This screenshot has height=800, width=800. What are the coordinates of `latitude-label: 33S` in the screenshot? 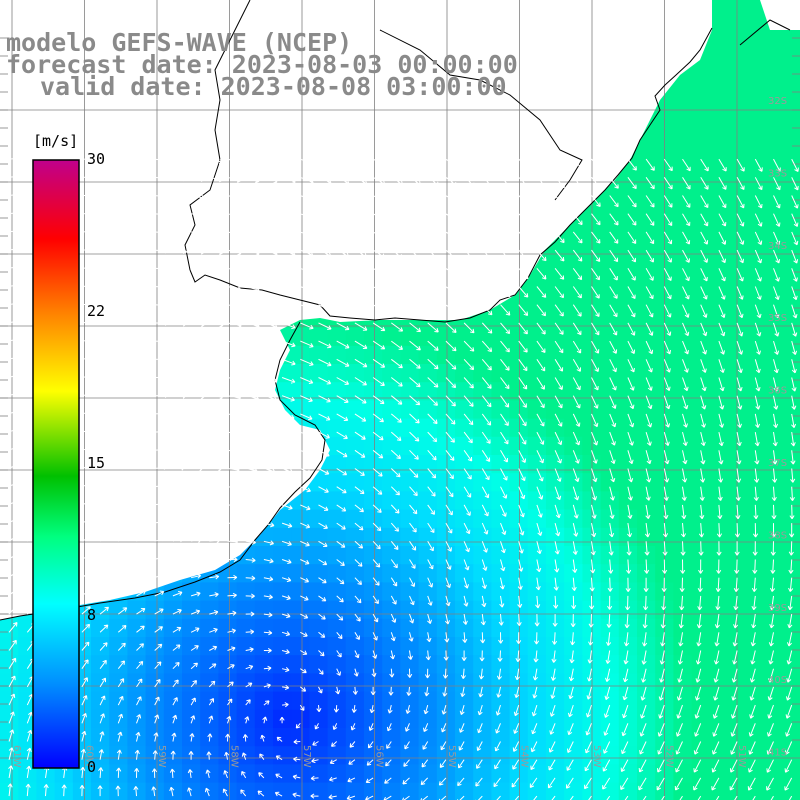 It's located at (777, 173).